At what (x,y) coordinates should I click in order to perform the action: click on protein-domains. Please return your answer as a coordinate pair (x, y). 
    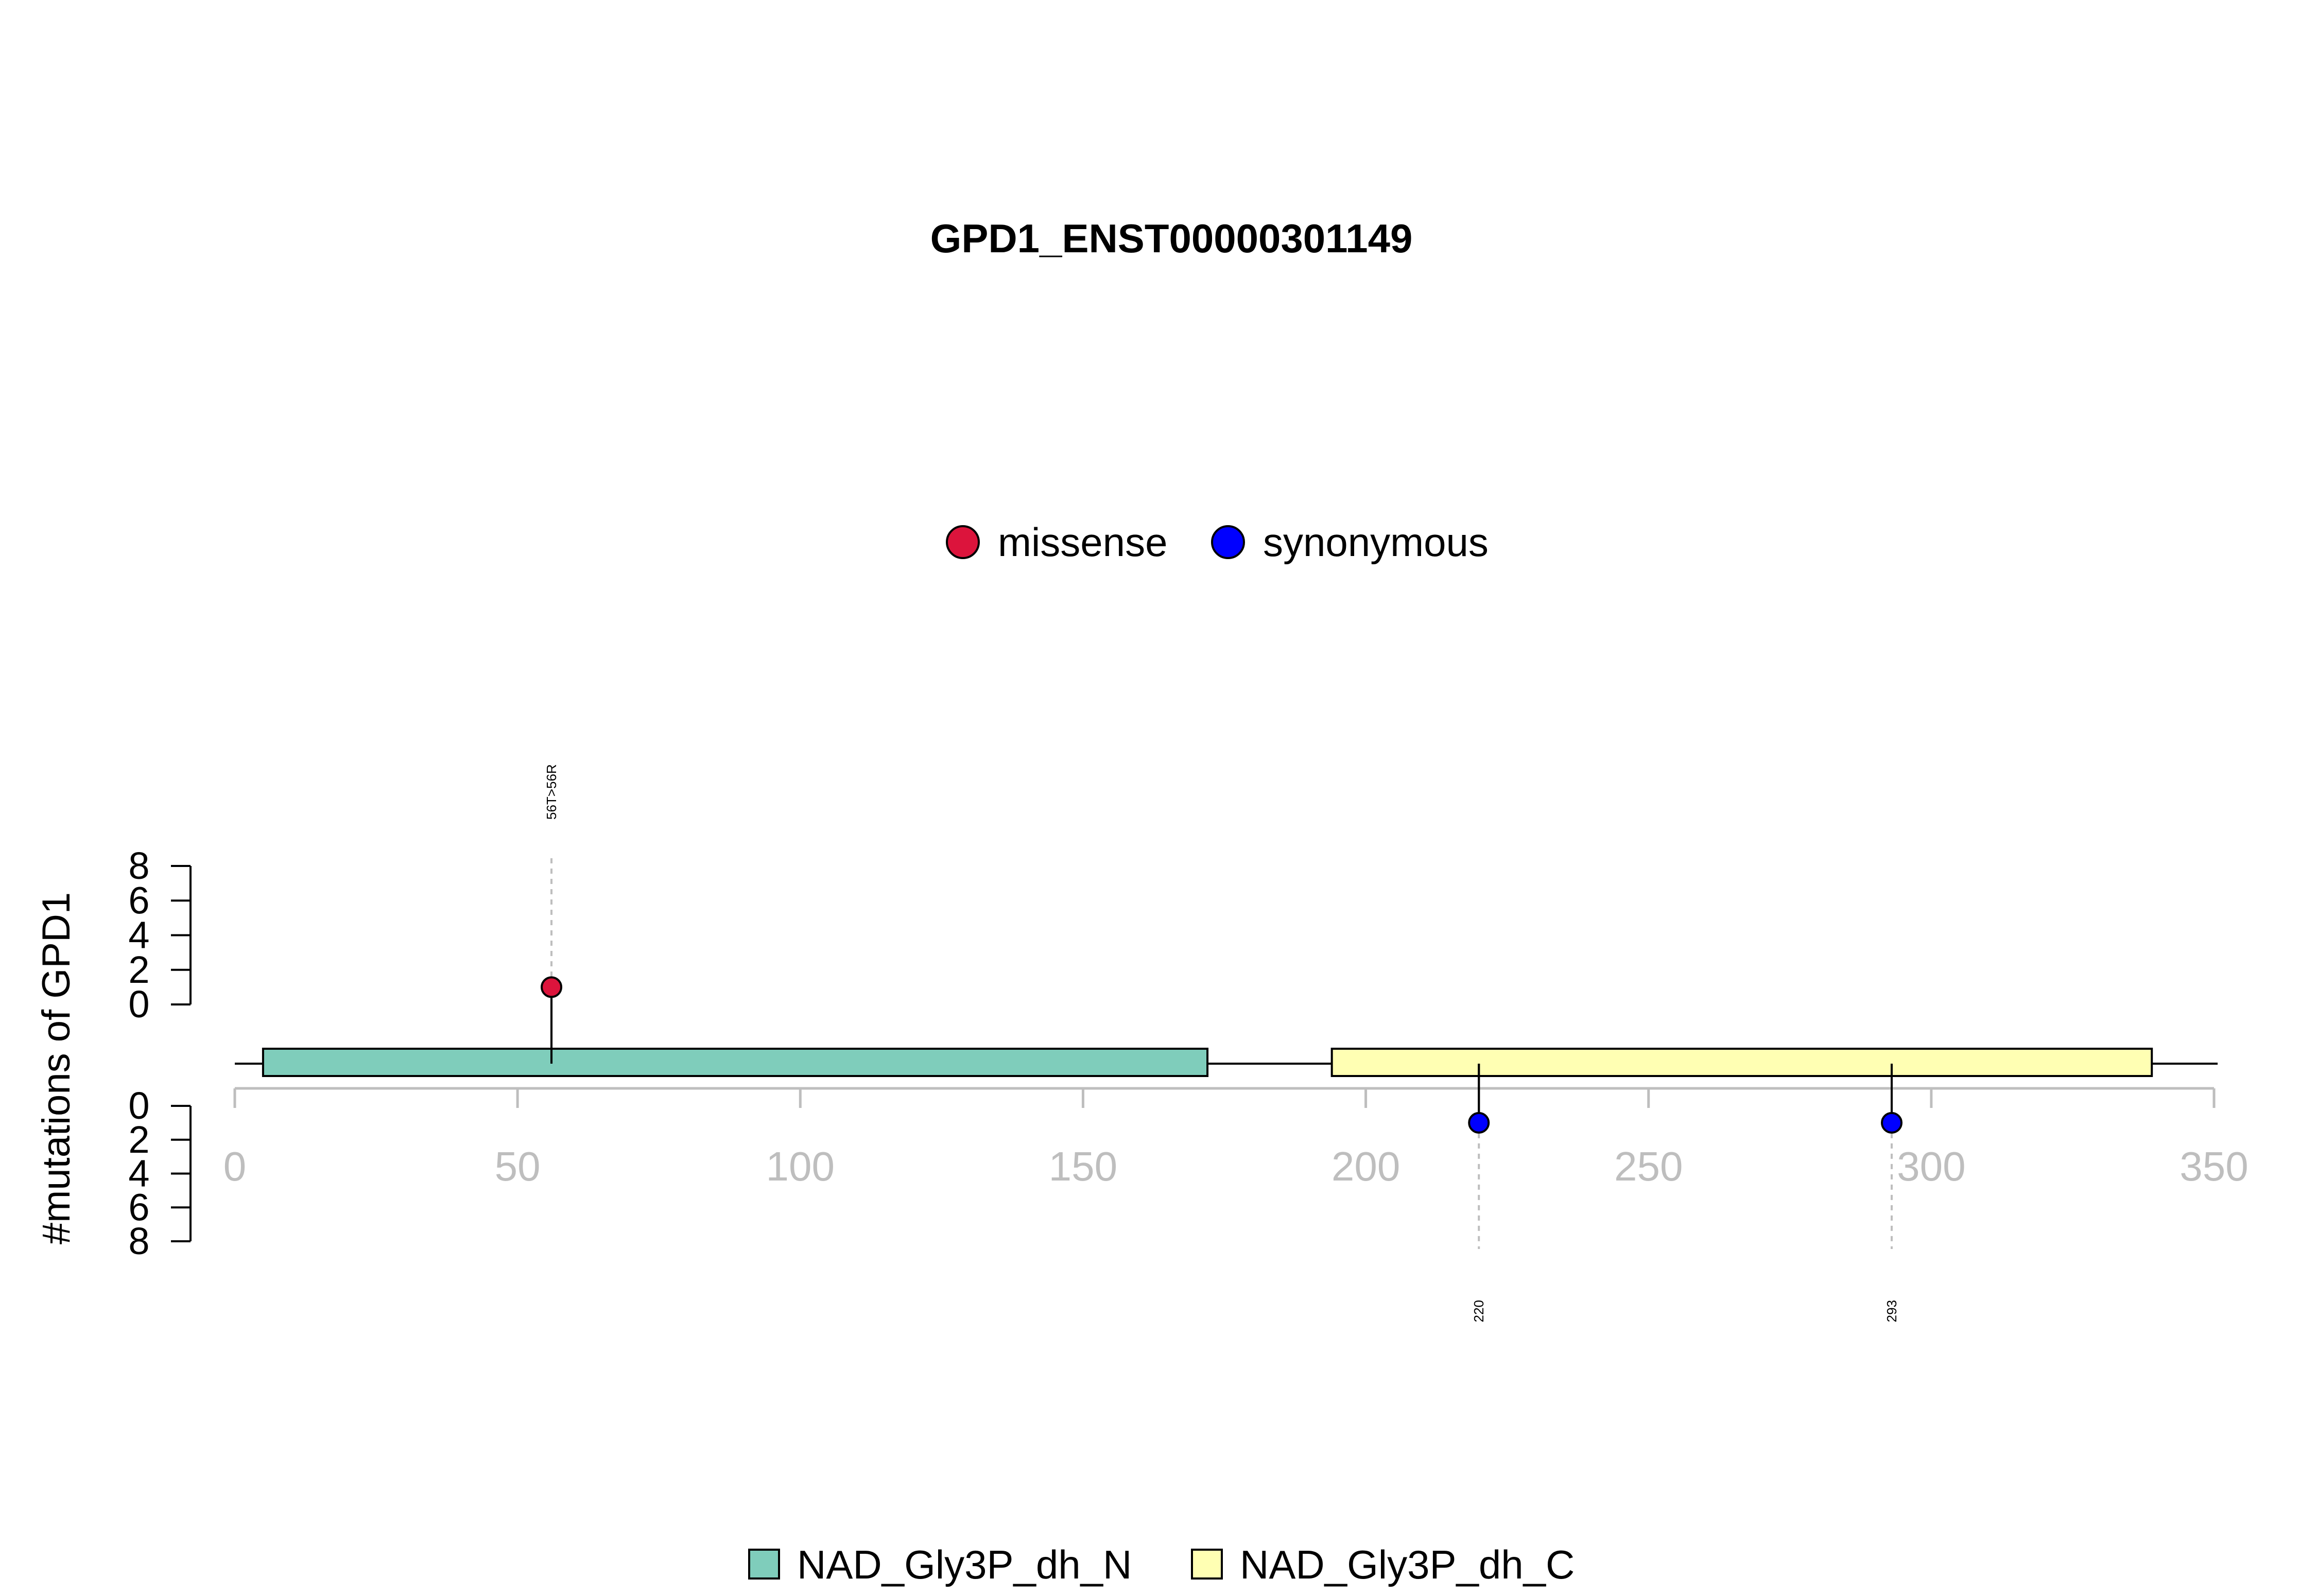
    Looking at the image, I should click on (1207, 1055).